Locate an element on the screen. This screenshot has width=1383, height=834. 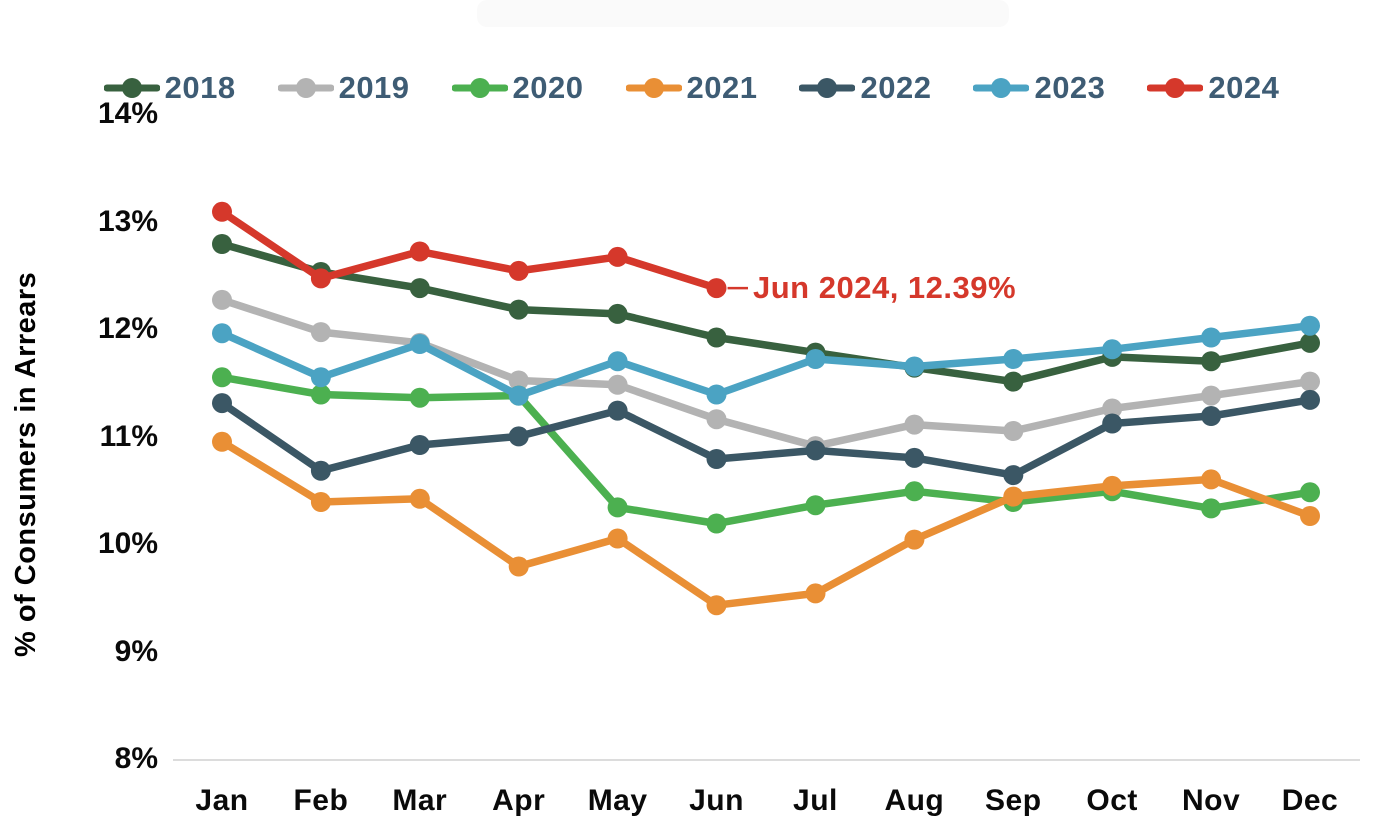
series-line-2019 is located at coordinates (766, 373).